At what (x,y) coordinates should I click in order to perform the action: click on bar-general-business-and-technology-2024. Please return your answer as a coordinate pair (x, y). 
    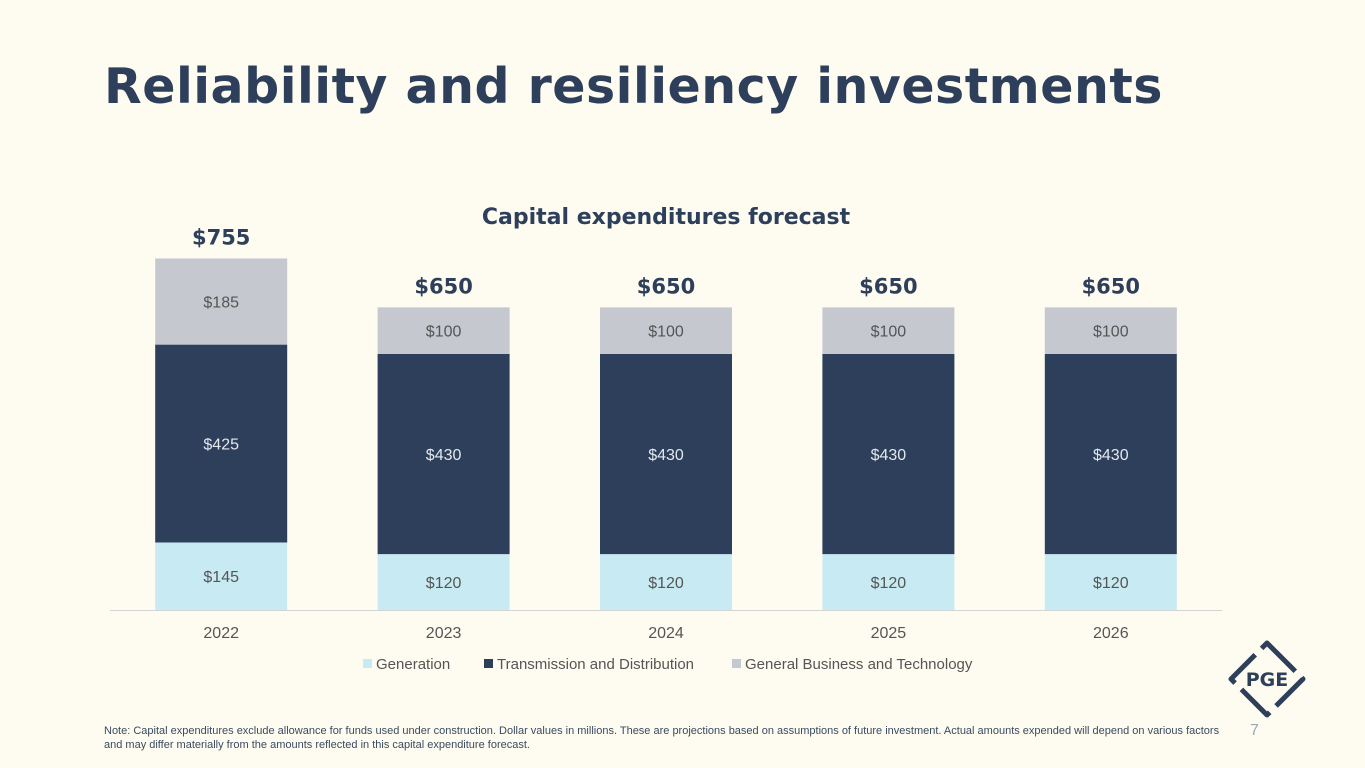
    Looking at the image, I should click on (666, 330).